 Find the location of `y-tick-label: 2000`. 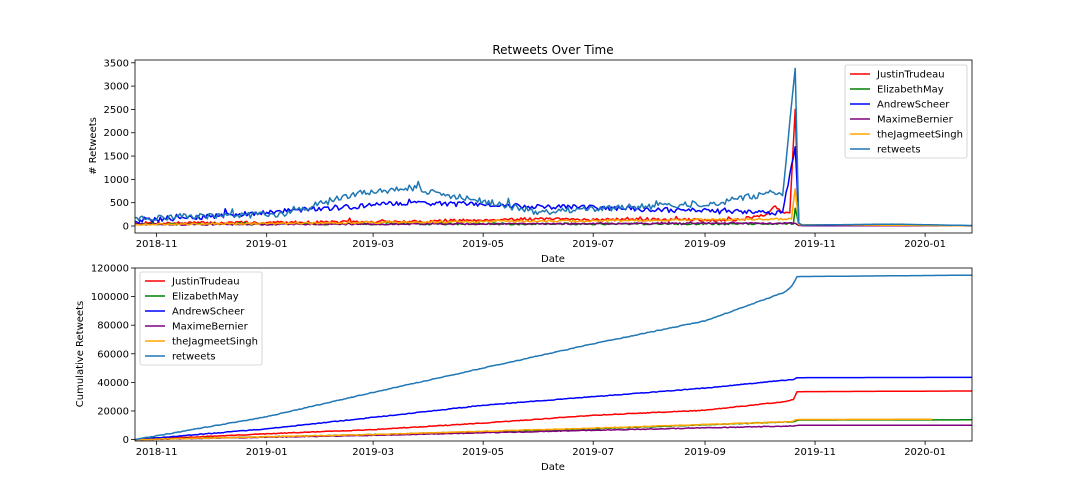

y-tick-label: 2000 is located at coordinates (116, 133).